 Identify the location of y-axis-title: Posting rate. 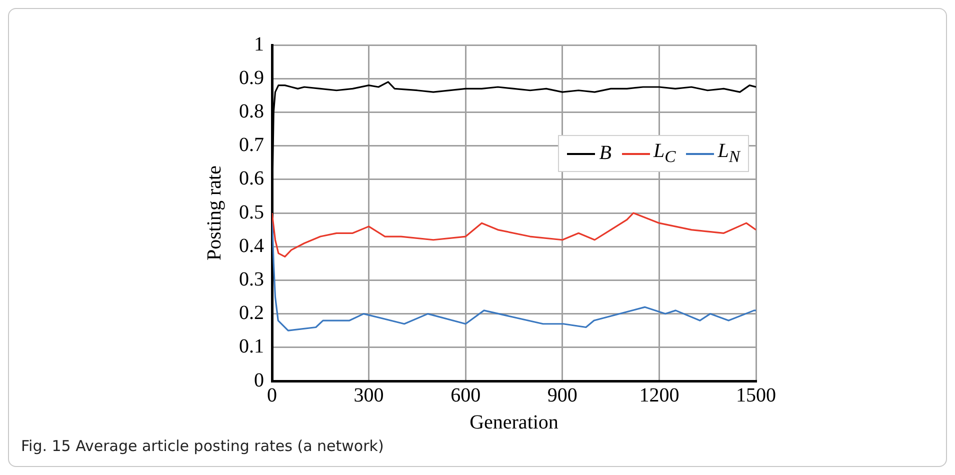
(214, 212).